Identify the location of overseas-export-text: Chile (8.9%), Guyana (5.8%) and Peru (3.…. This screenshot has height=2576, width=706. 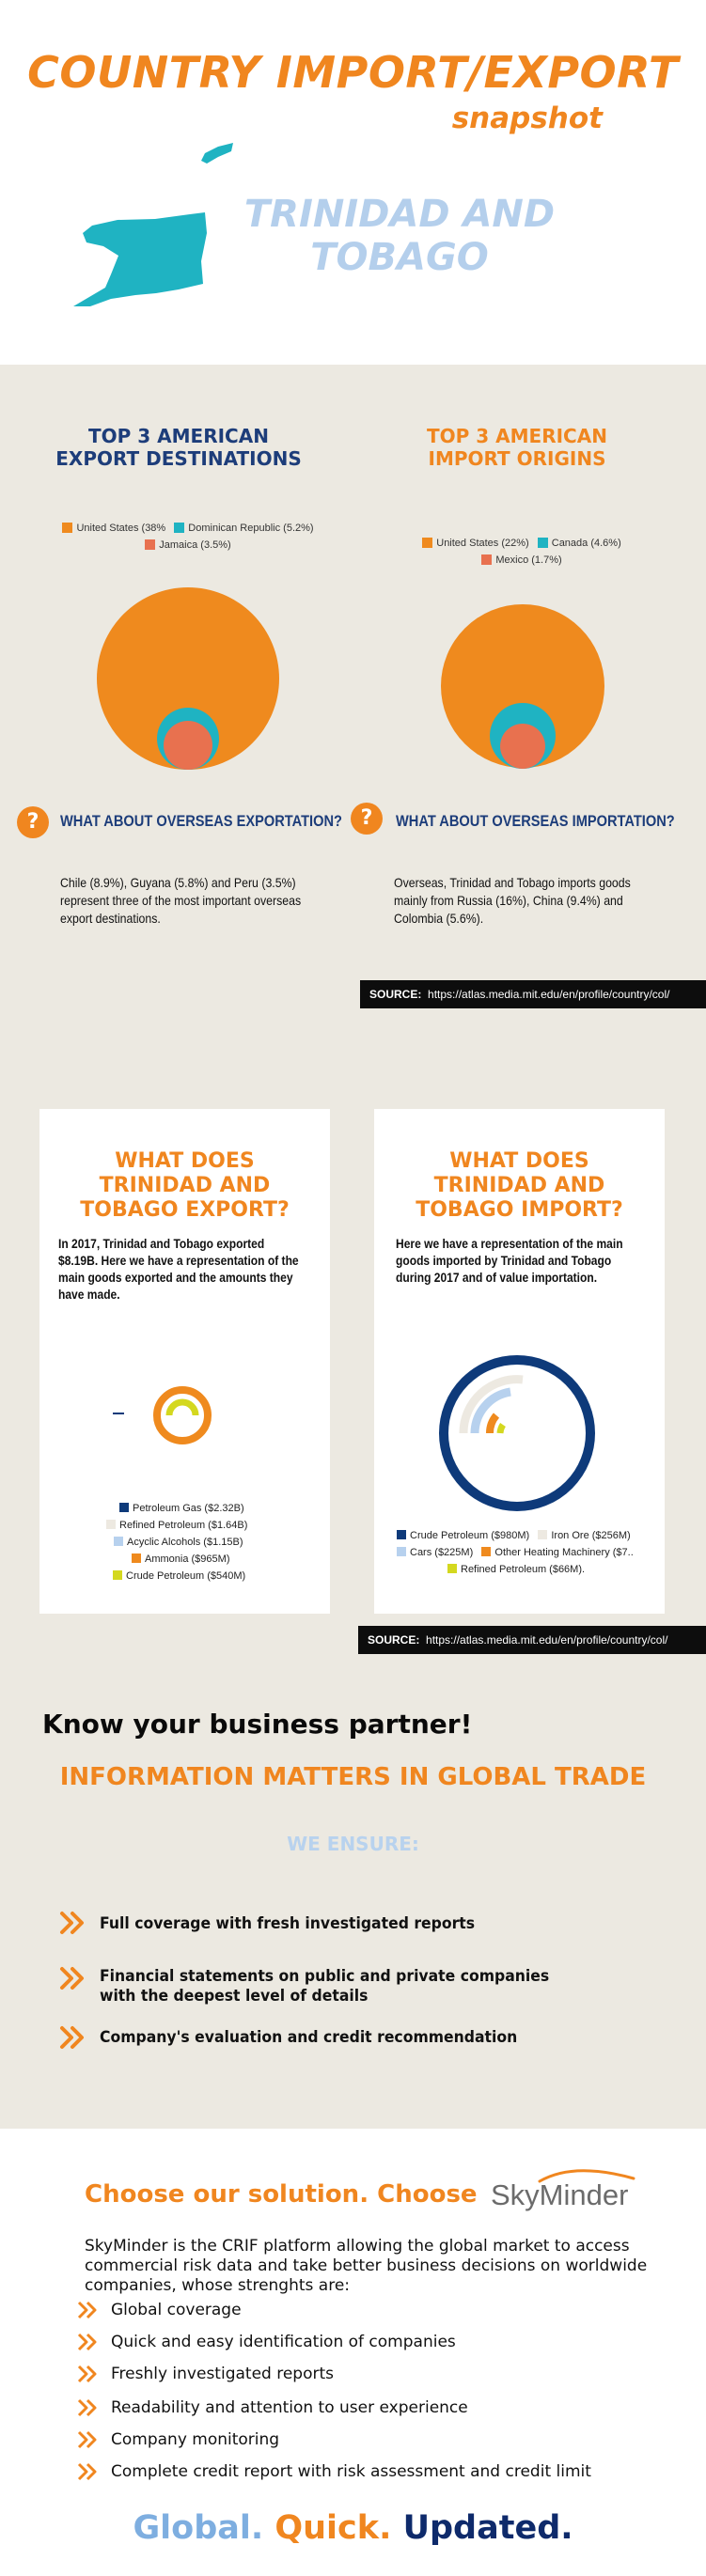
(181, 901).